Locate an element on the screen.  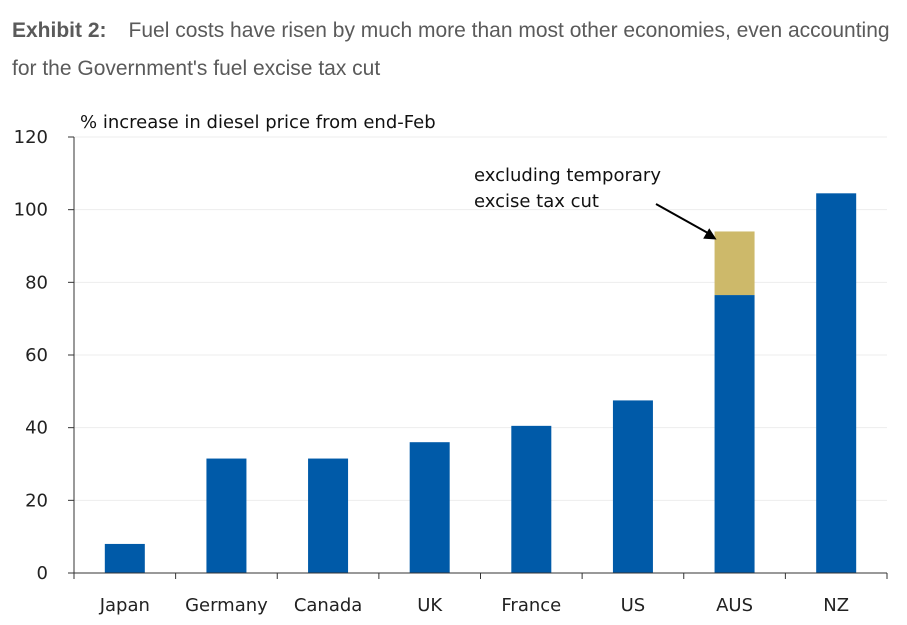
bar-nz is located at coordinates (836, 383).